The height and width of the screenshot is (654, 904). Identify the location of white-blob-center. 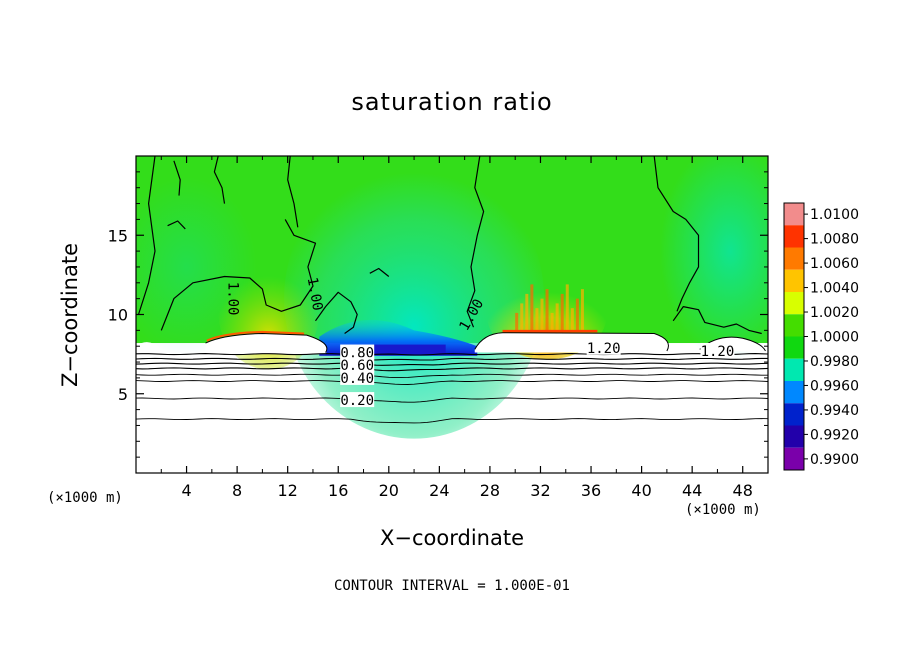
(571, 342).